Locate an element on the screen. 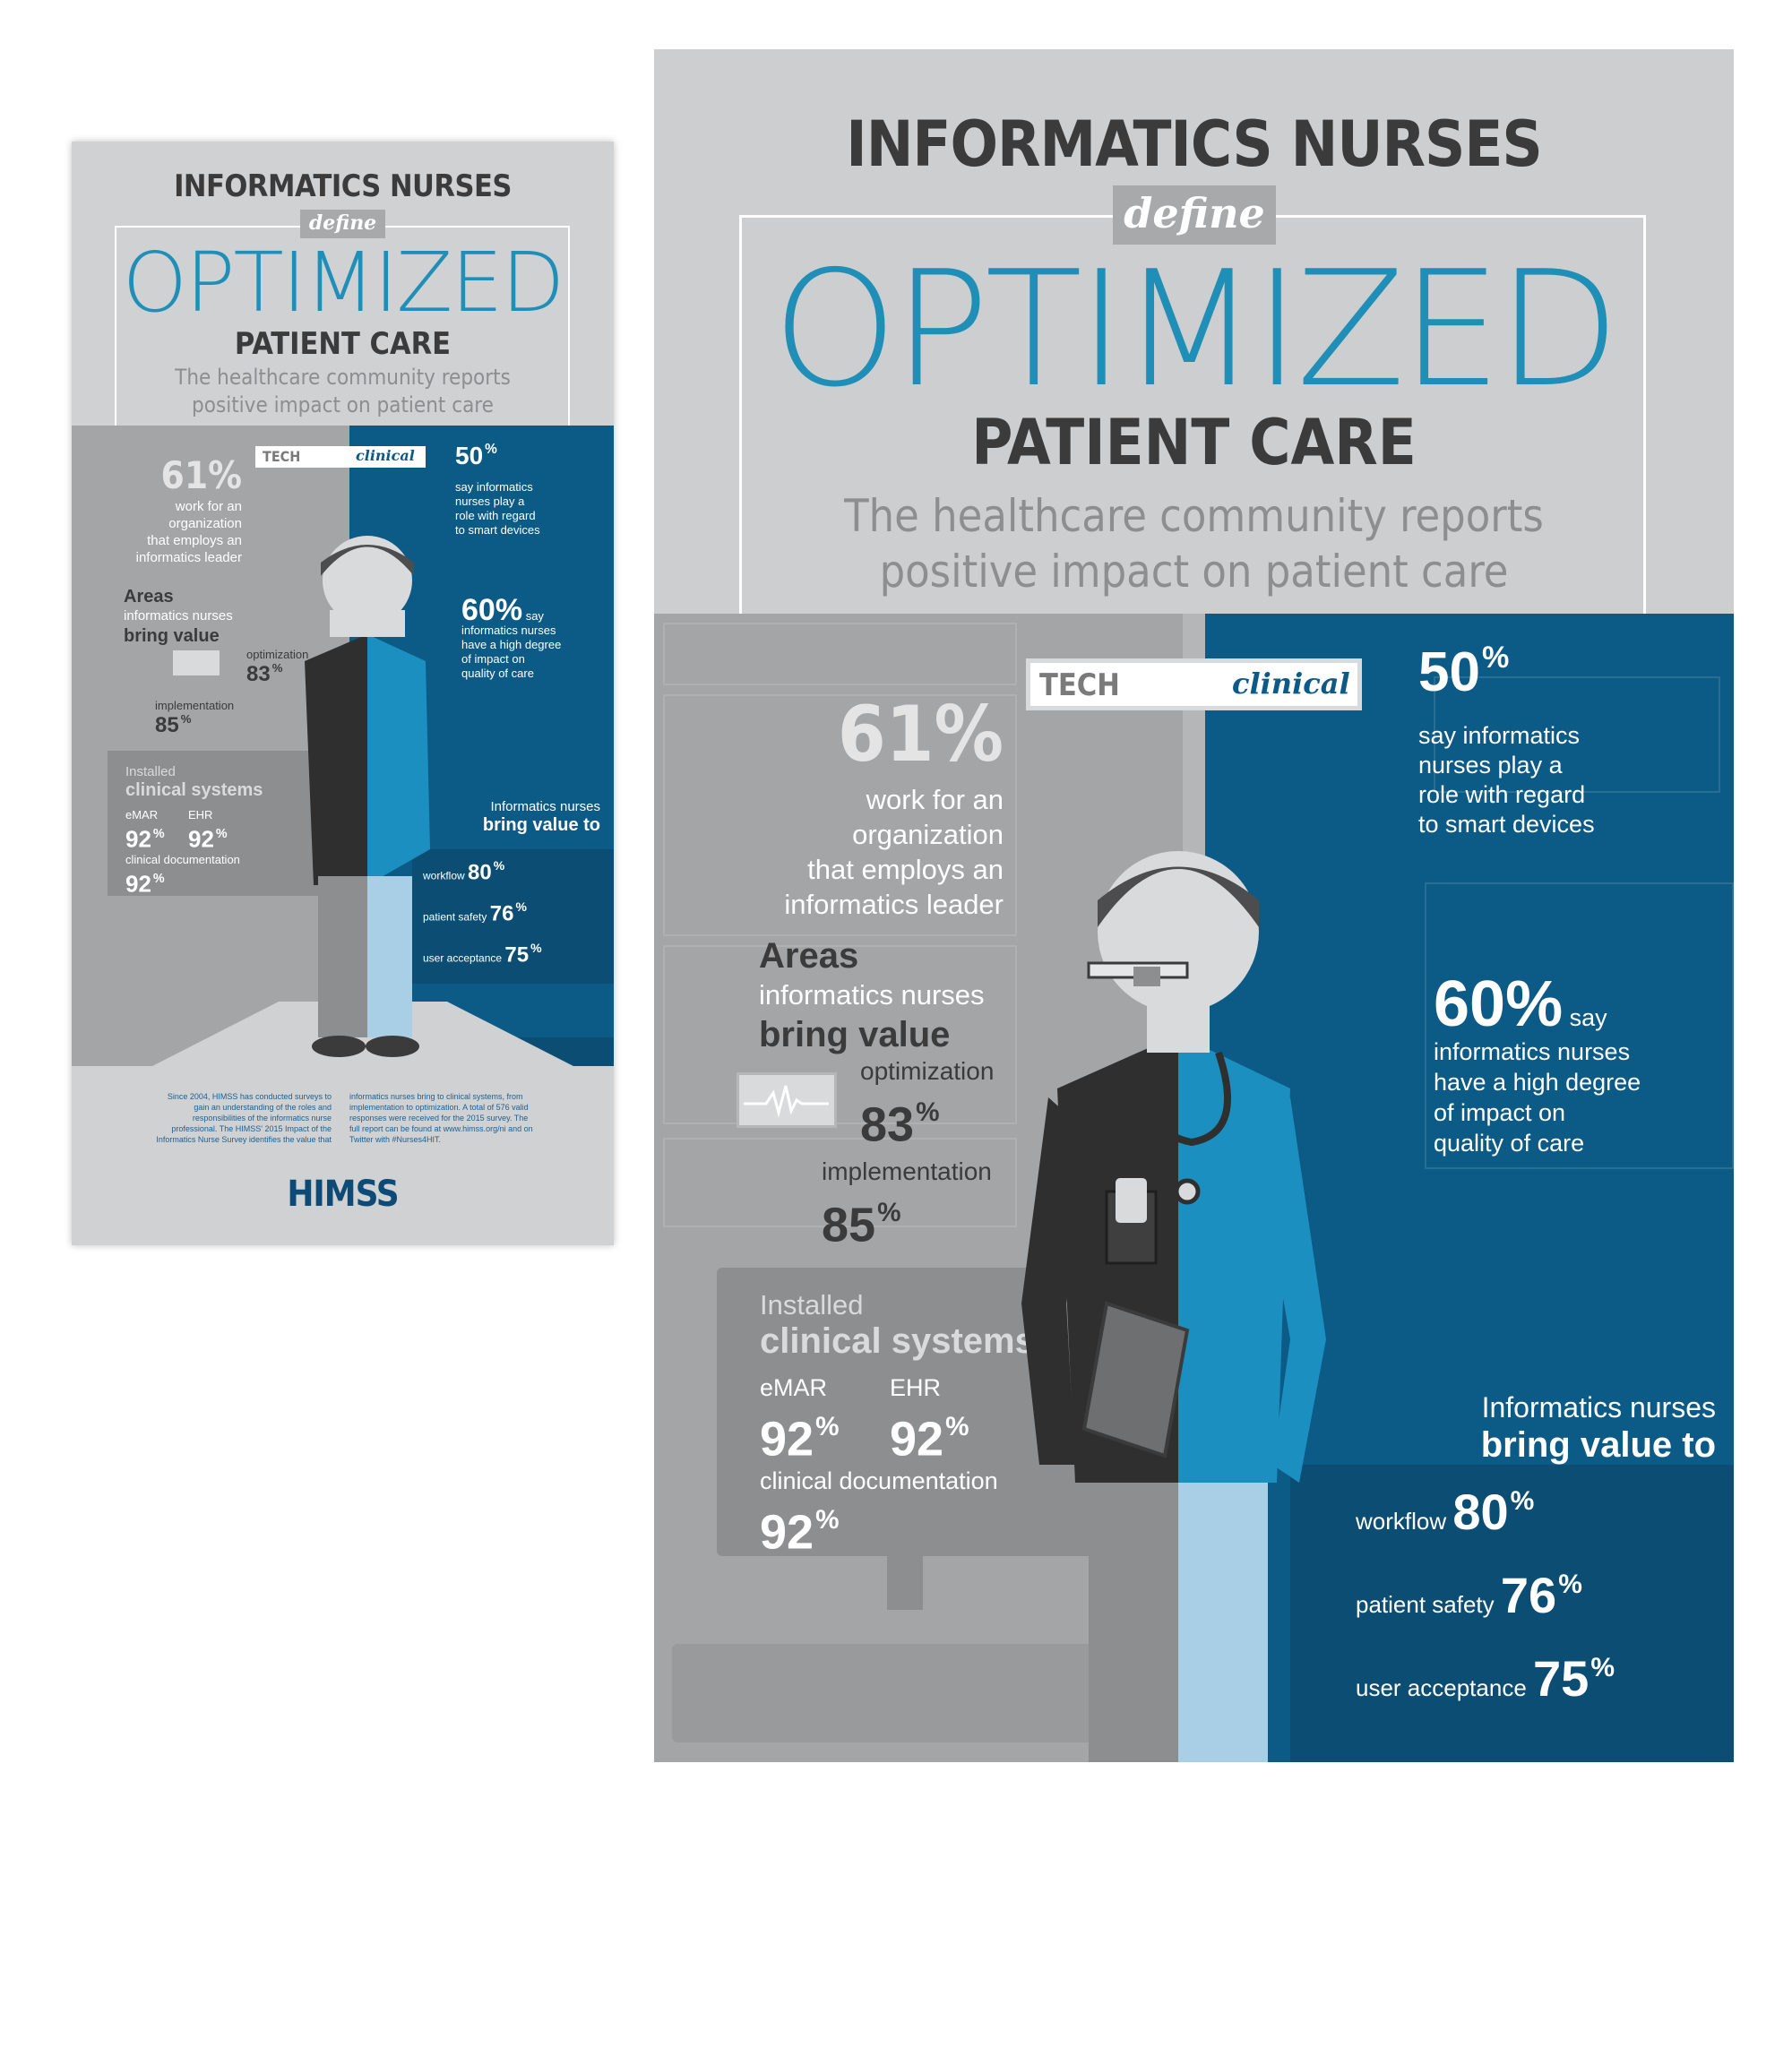 The image size is (1792, 2056). large-stat-60-value: 60% is located at coordinates (1499, 1004).